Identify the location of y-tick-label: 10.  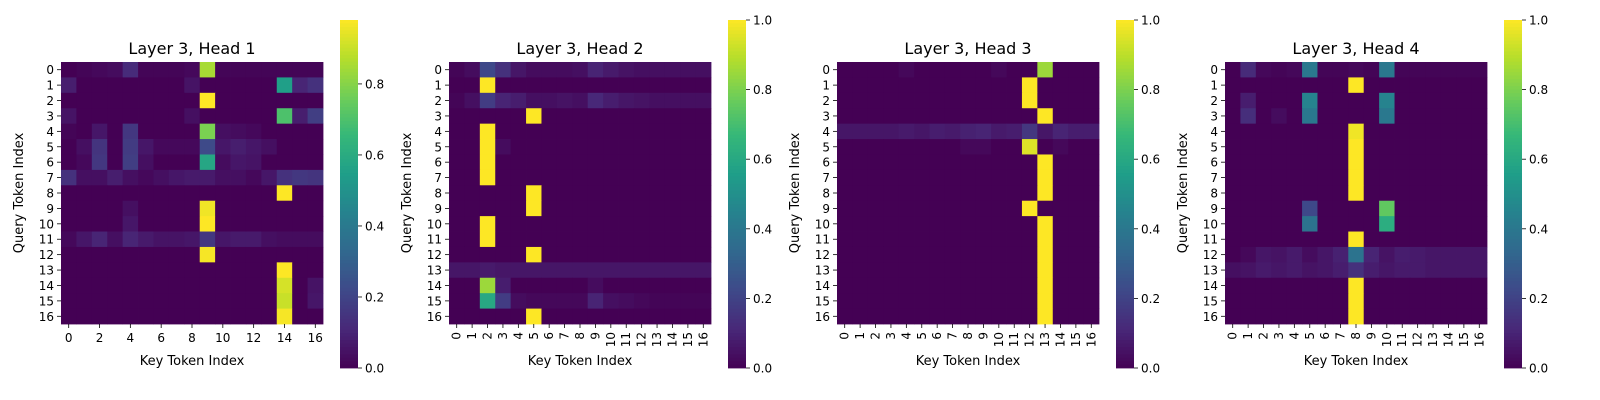
(822, 224).